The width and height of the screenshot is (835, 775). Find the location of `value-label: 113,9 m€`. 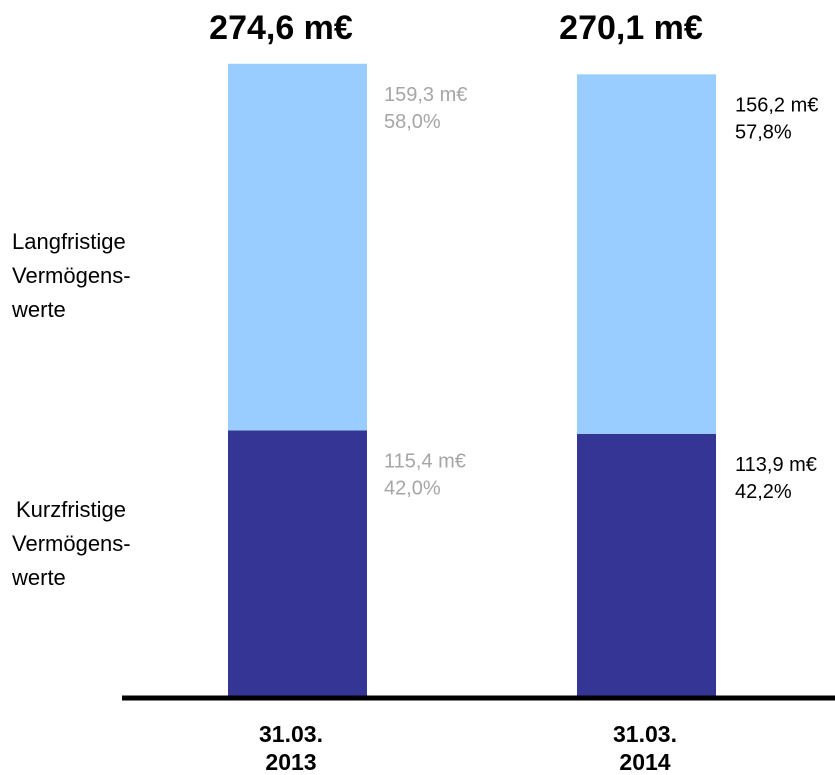

value-label: 113,9 m€ is located at coordinates (776, 465).